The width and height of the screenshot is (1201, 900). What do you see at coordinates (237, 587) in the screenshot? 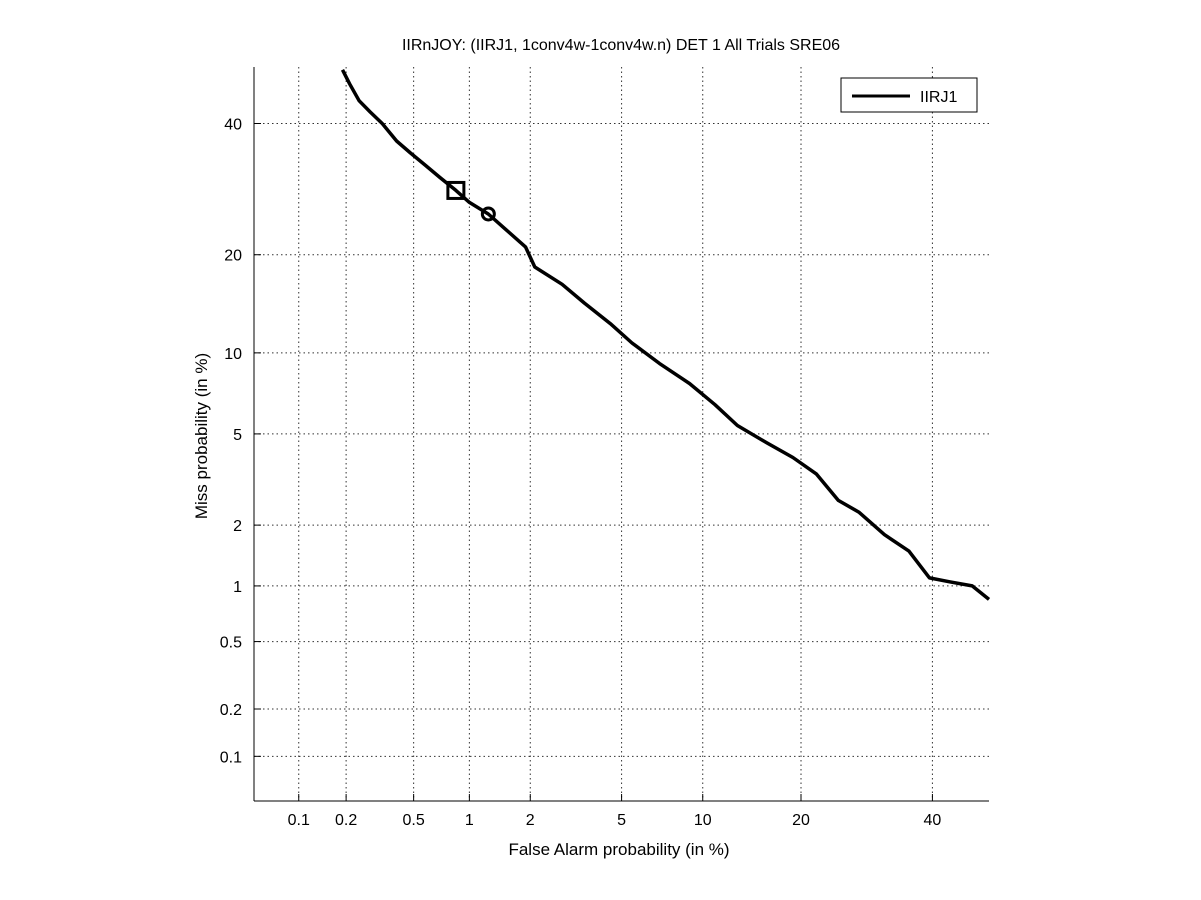
I see `y-tick-label: 1` at bounding box center [237, 587].